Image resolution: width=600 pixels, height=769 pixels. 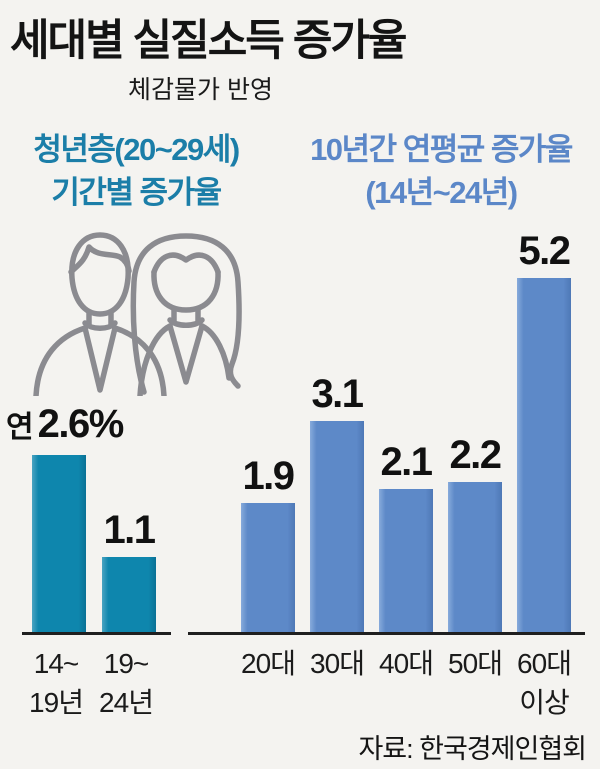 I want to click on annual-prefix: 연, so click(x=20, y=427).